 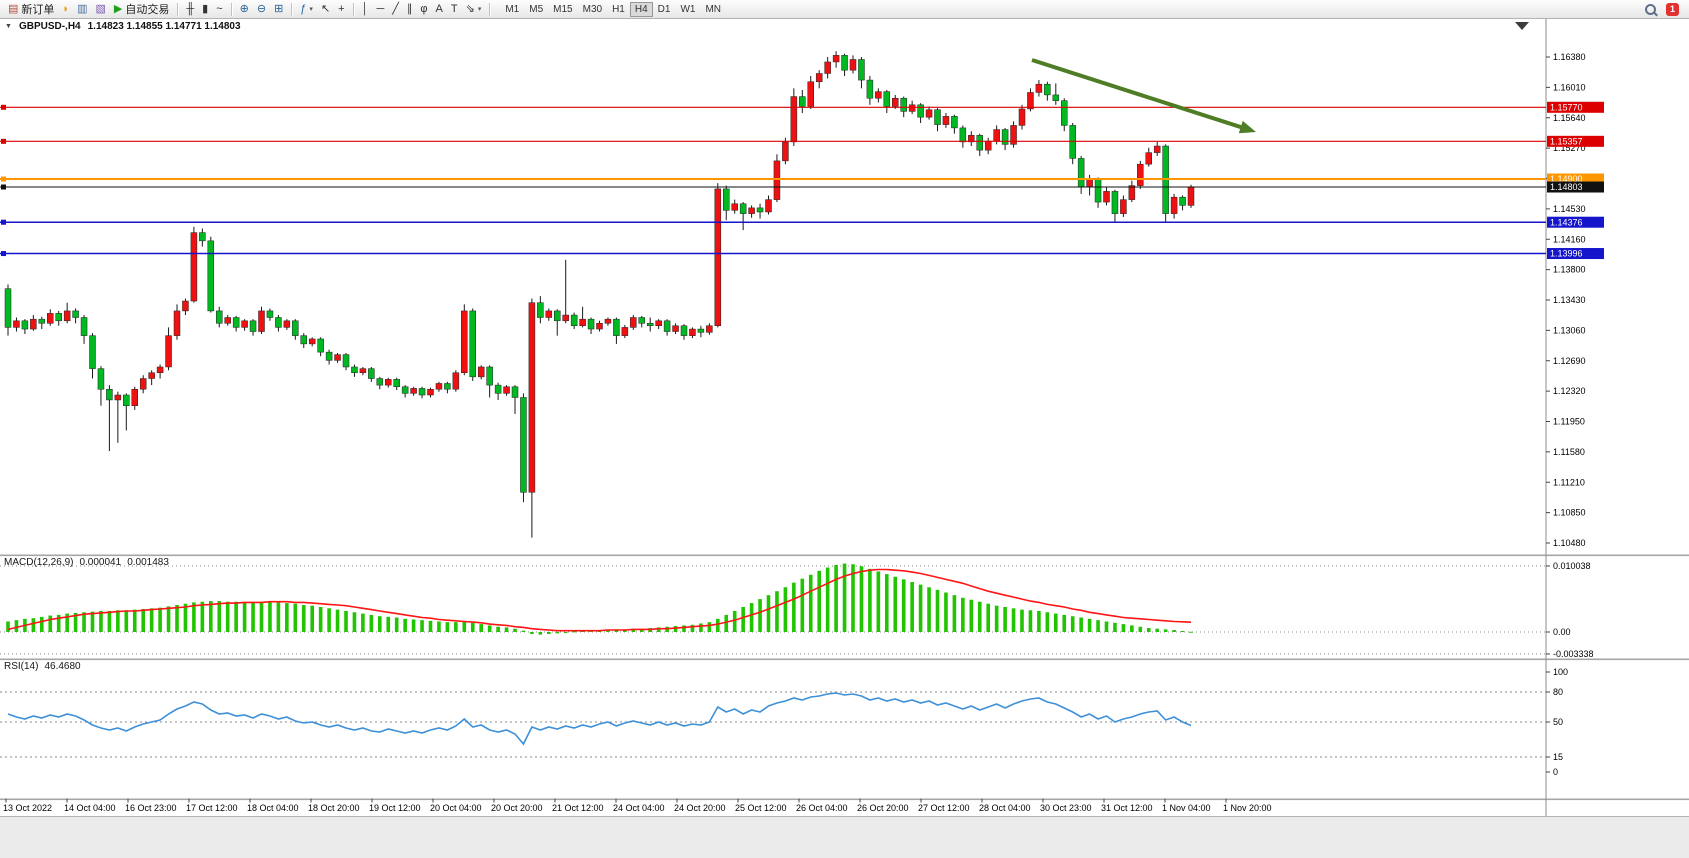 What do you see at coordinates (1566, 107) in the screenshot?
I see `svg-text: 1.15770` at bounding box center [1566, 107].